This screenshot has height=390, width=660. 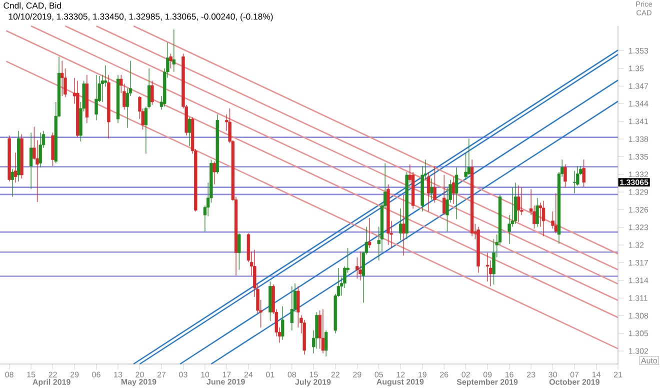 I want to click on y-tick-label: 1.332, so click(x=638, y=175).